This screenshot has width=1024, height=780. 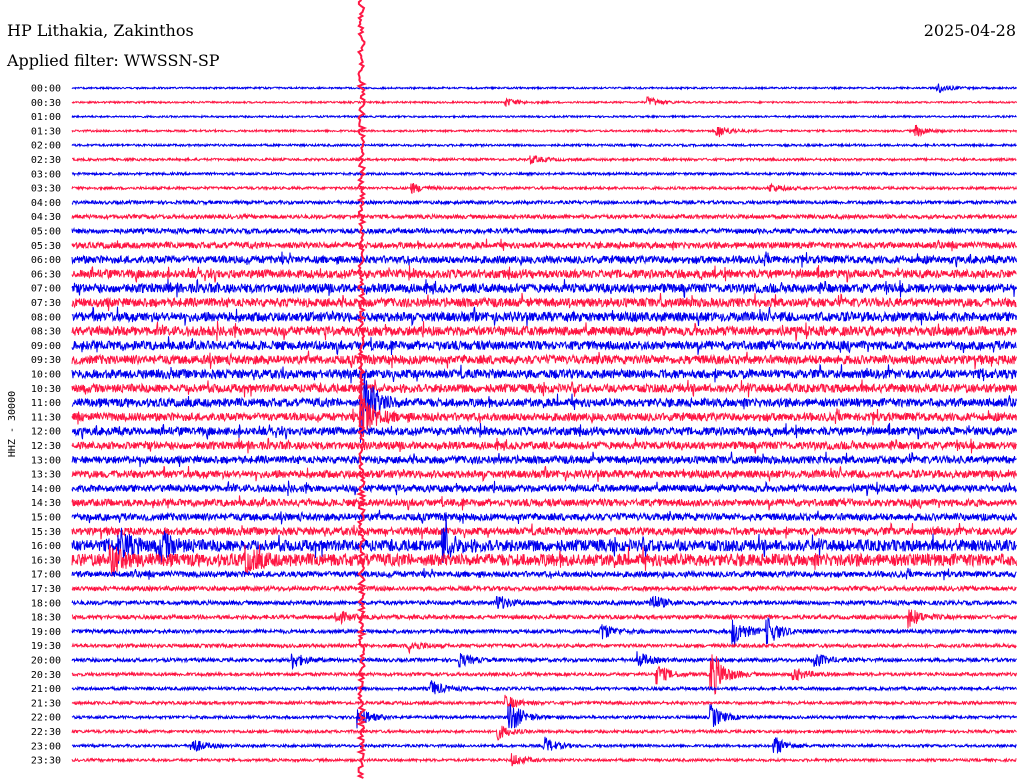 I want to click on trace-row-2000, so click(x=544, y=661).